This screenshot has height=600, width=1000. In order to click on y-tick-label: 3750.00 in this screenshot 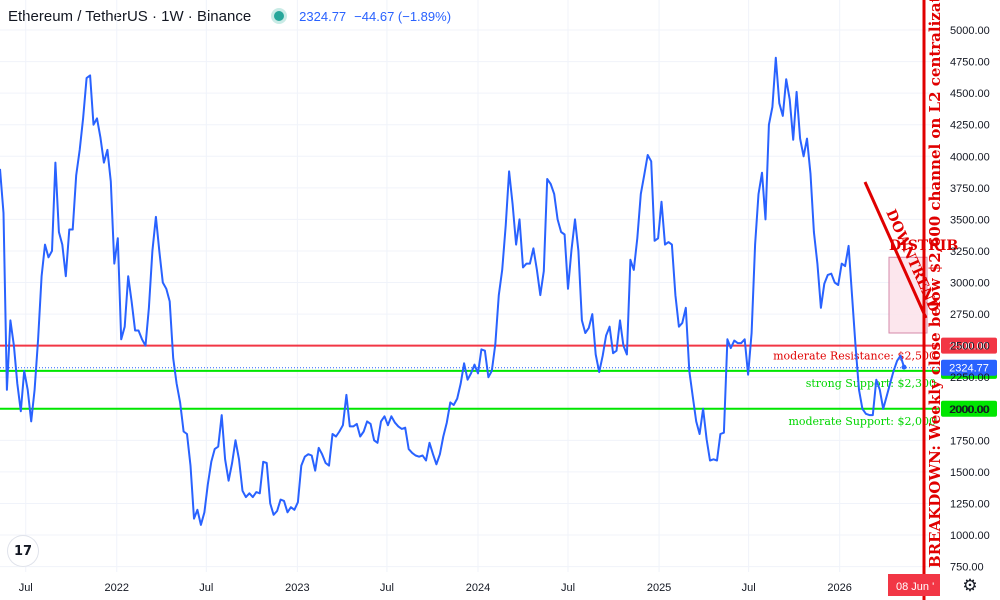, I will do `click(970, 189)`.